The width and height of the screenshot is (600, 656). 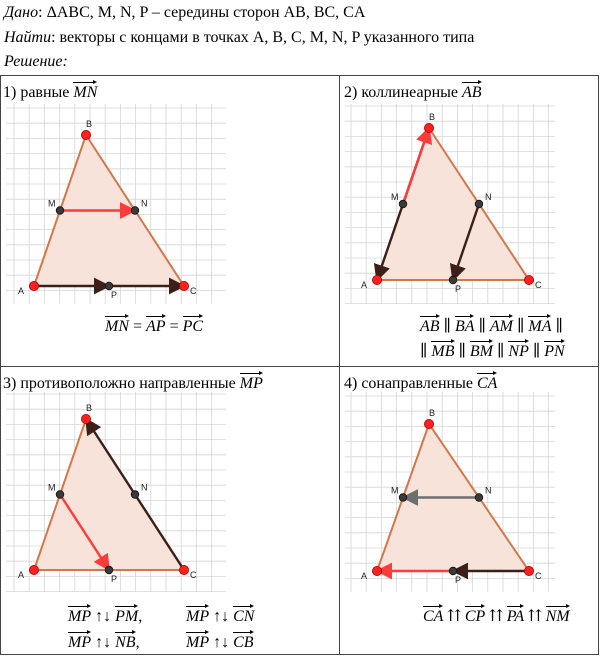 What do you see at coordinates (133, 382) in the screenshot?
I see `cell-3-title: 3) противоположно направленные MP` at bounding box center [133, 382].